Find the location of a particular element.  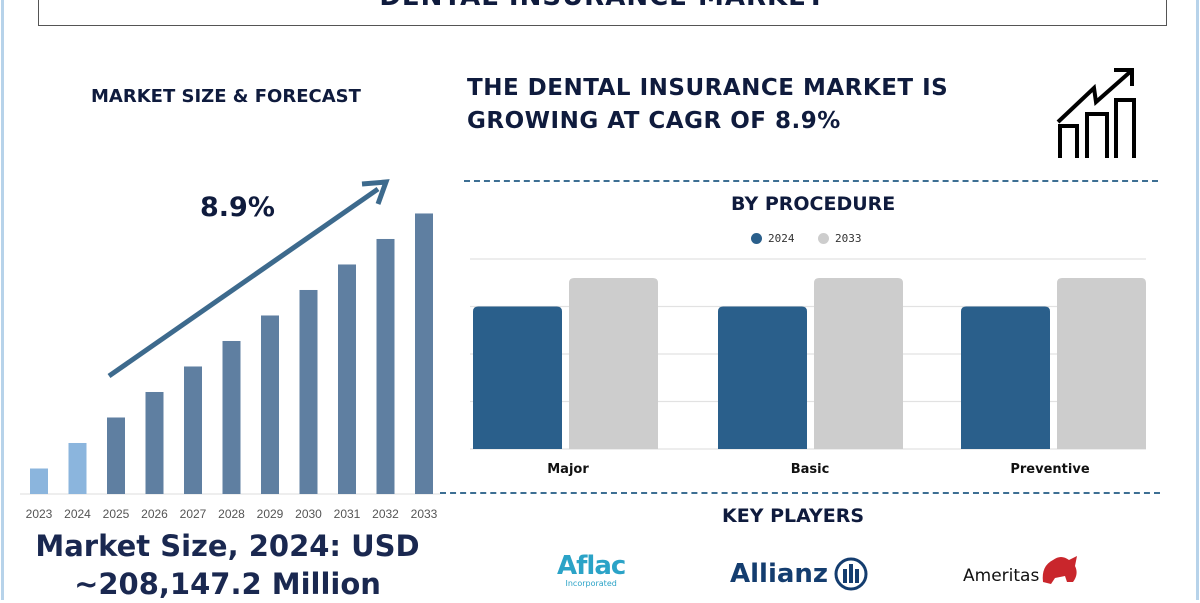

bar-preventive-2024 is located at coordinates (1005, 377).